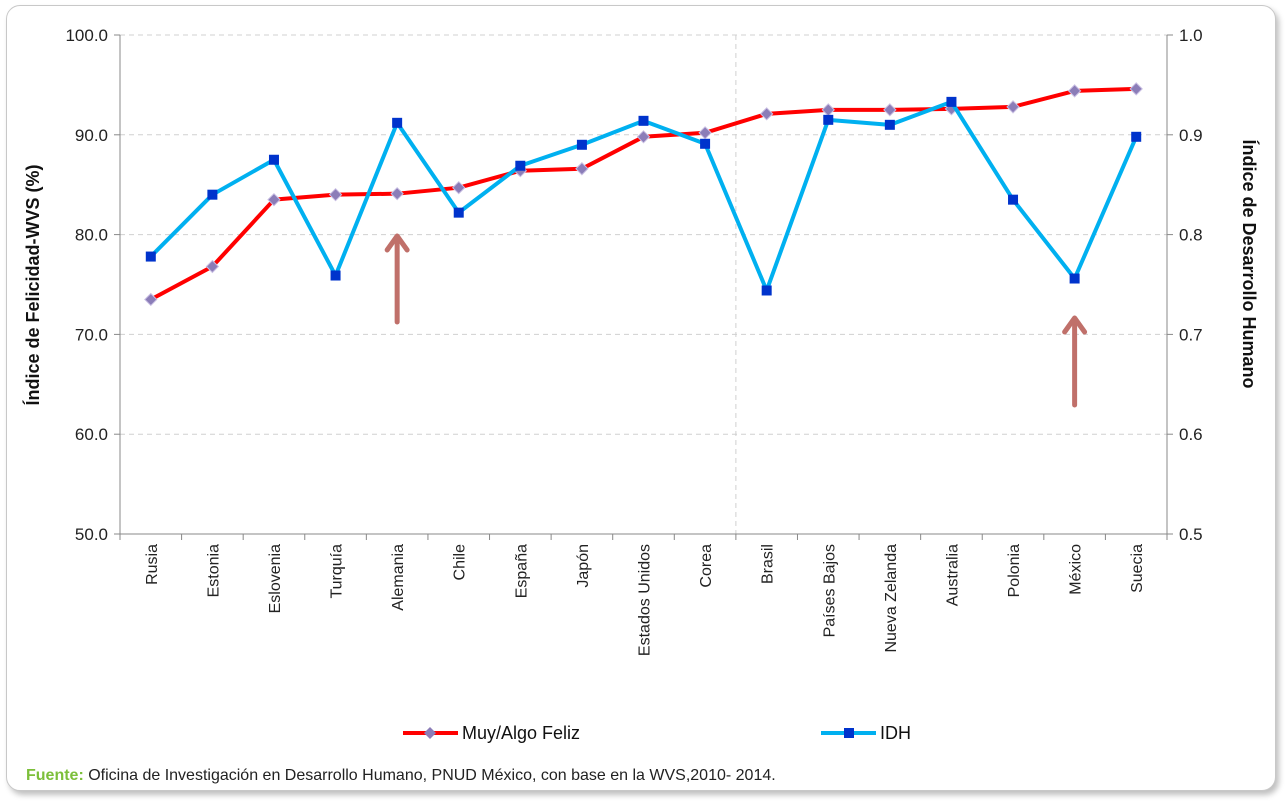 The image size is (1287, 801). Describe the element at coordinates (91, 534) in the screenshot. I see `left-tick-label: 50.0` at that location.